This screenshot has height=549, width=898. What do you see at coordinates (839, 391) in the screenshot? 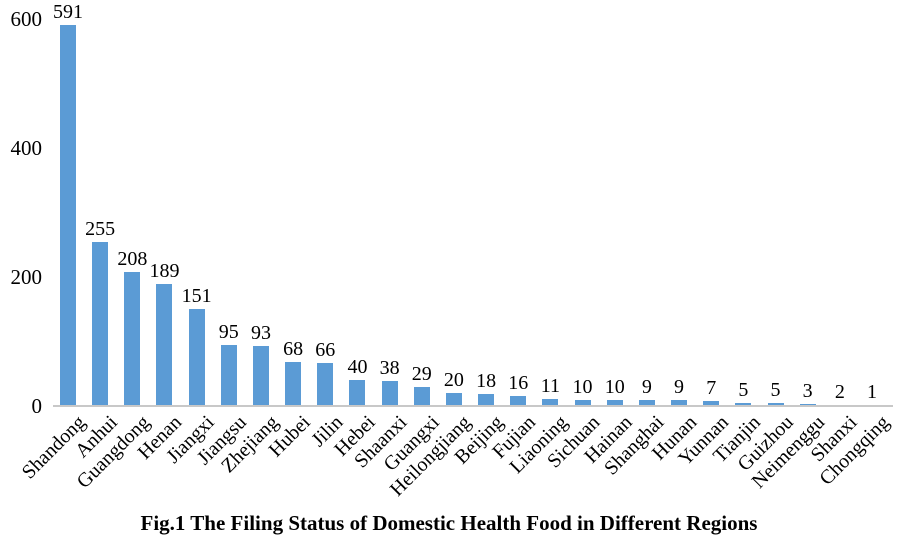
I see `bar-value-label: 2` at bounding box center [839, 391].